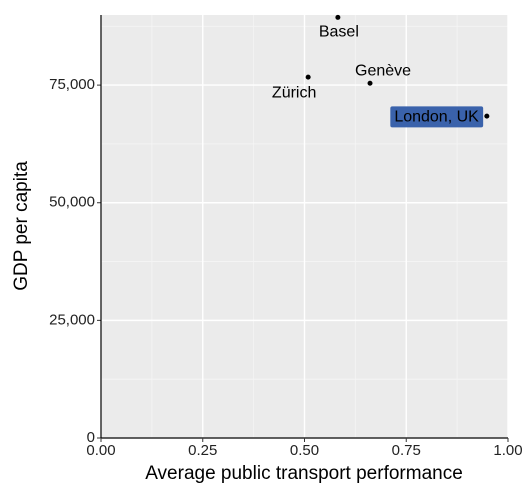 This screenshot has height=487, width=527. Describe the element at coordinates (406, 450) in the screenshot. I see `x-tick-label: 0.75` at that location.